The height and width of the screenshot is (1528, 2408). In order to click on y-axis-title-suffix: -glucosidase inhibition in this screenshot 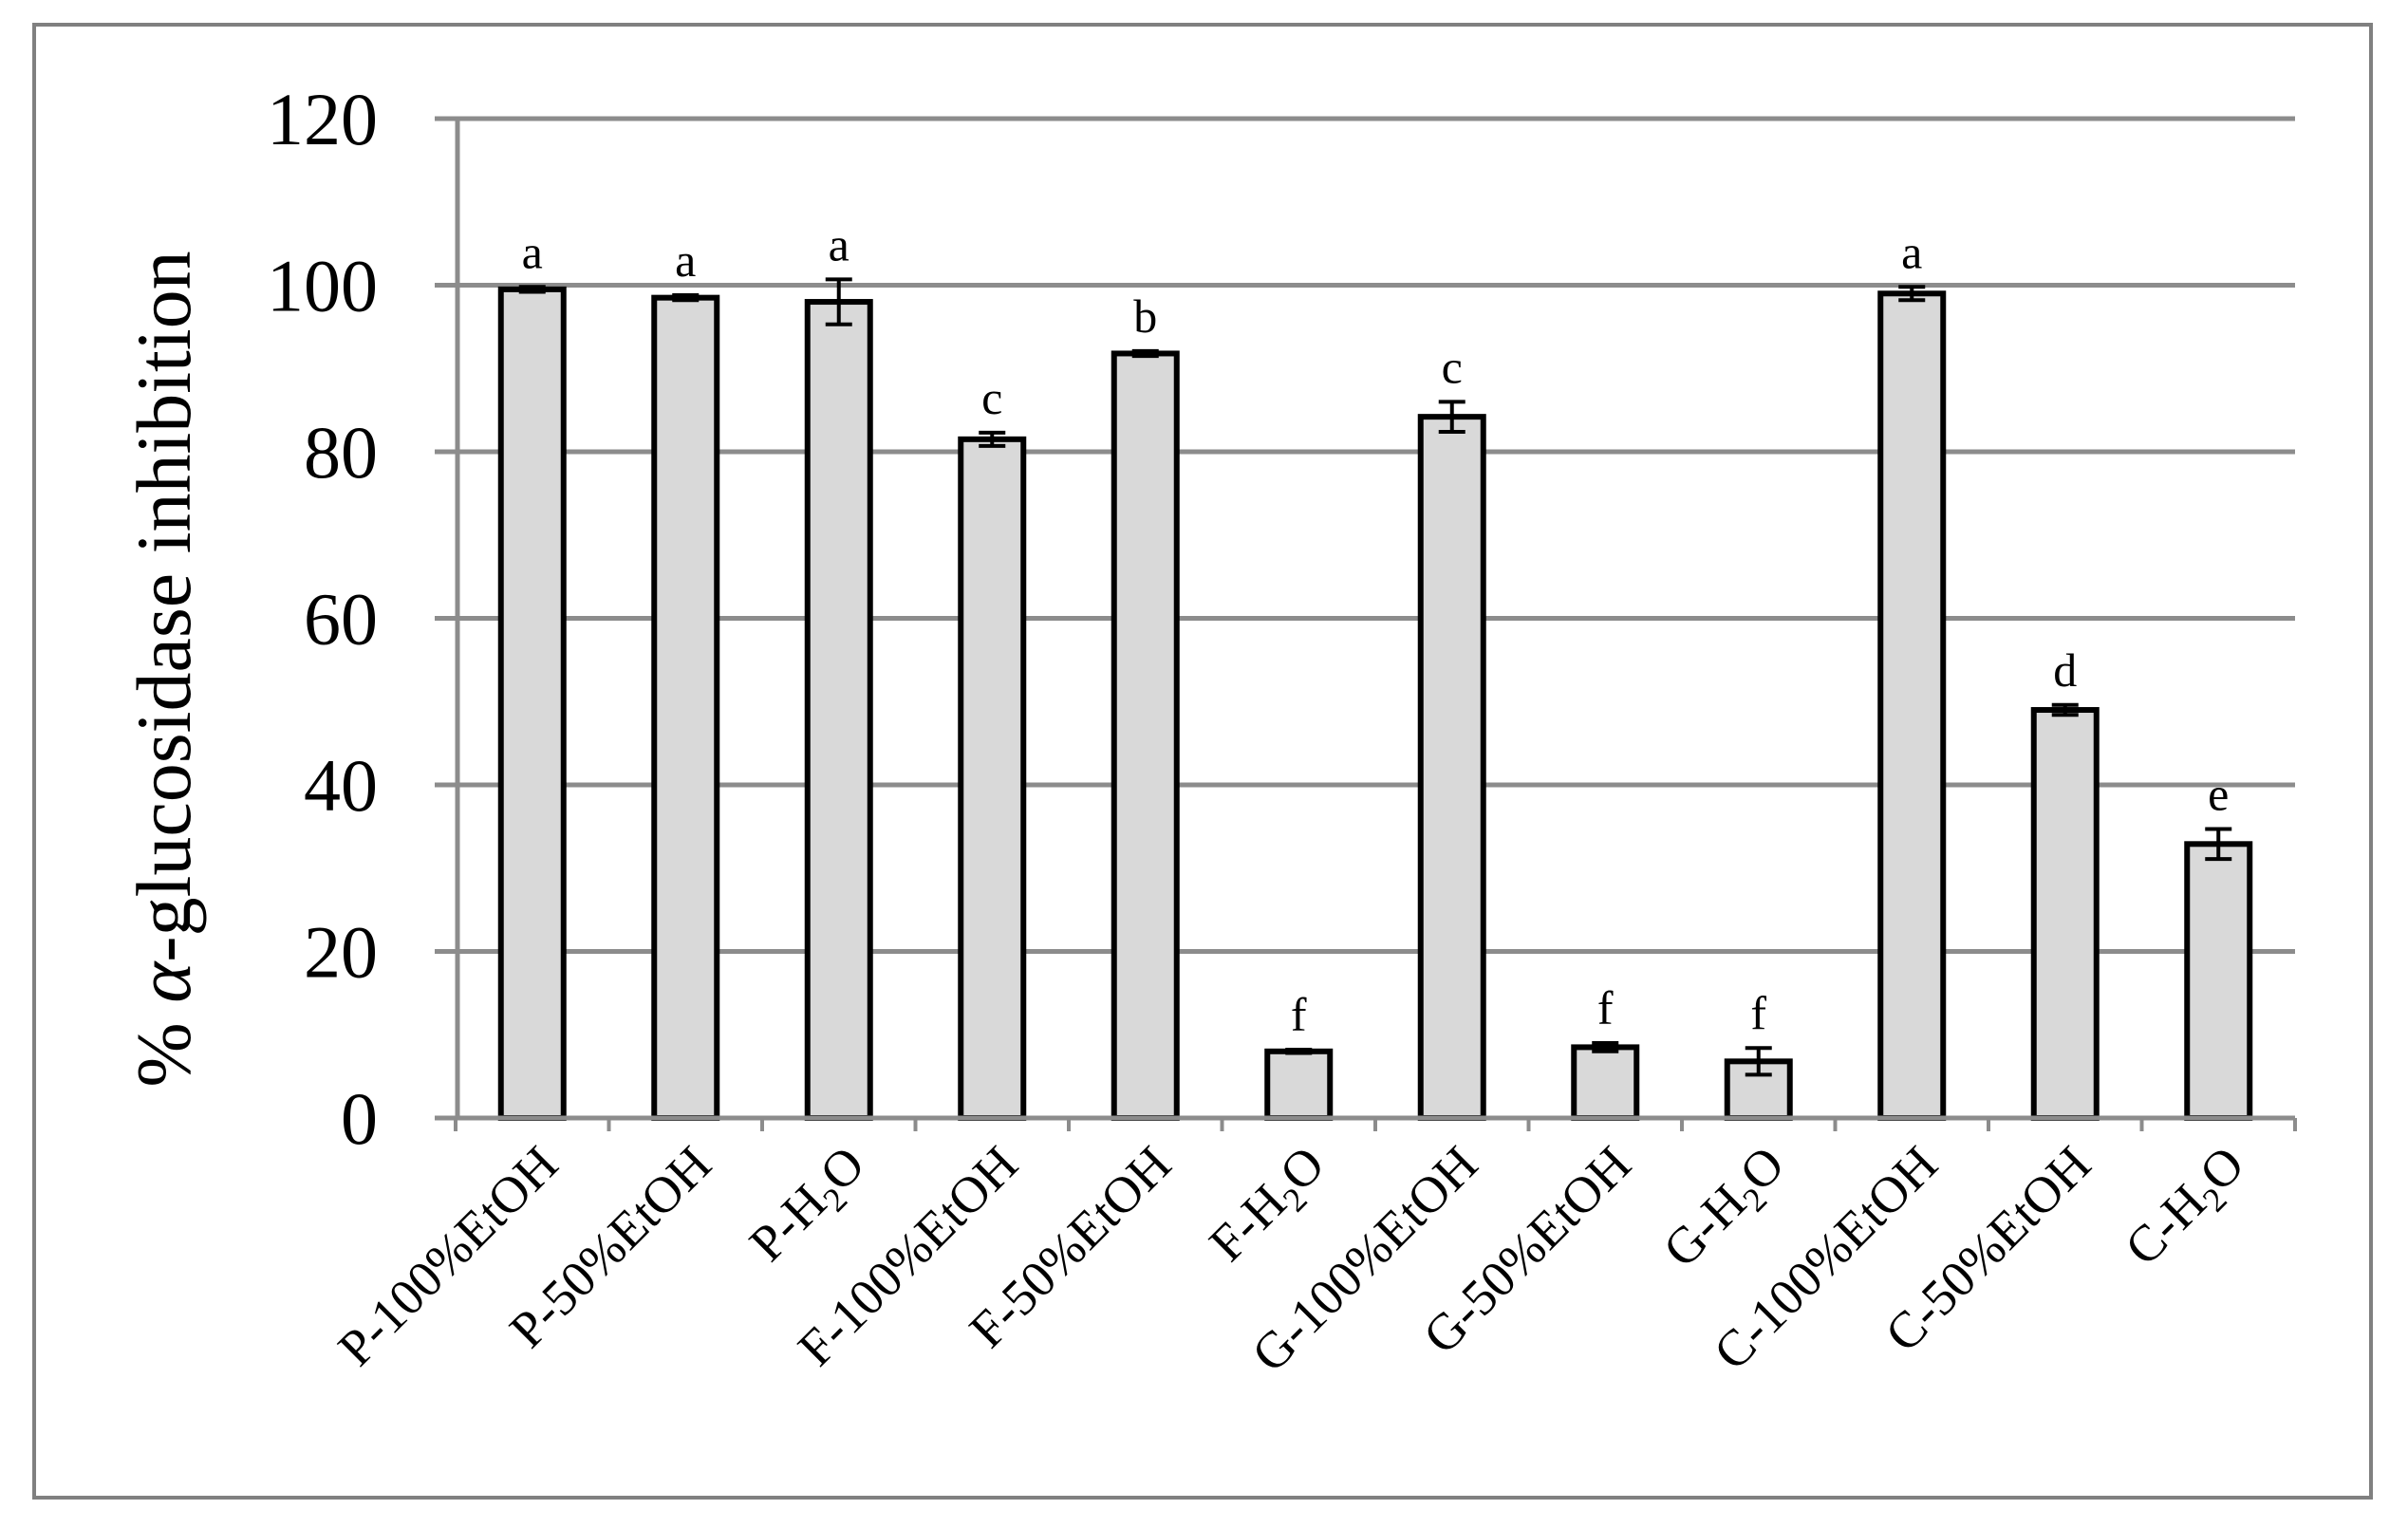, I will do `click(164, 606)`.